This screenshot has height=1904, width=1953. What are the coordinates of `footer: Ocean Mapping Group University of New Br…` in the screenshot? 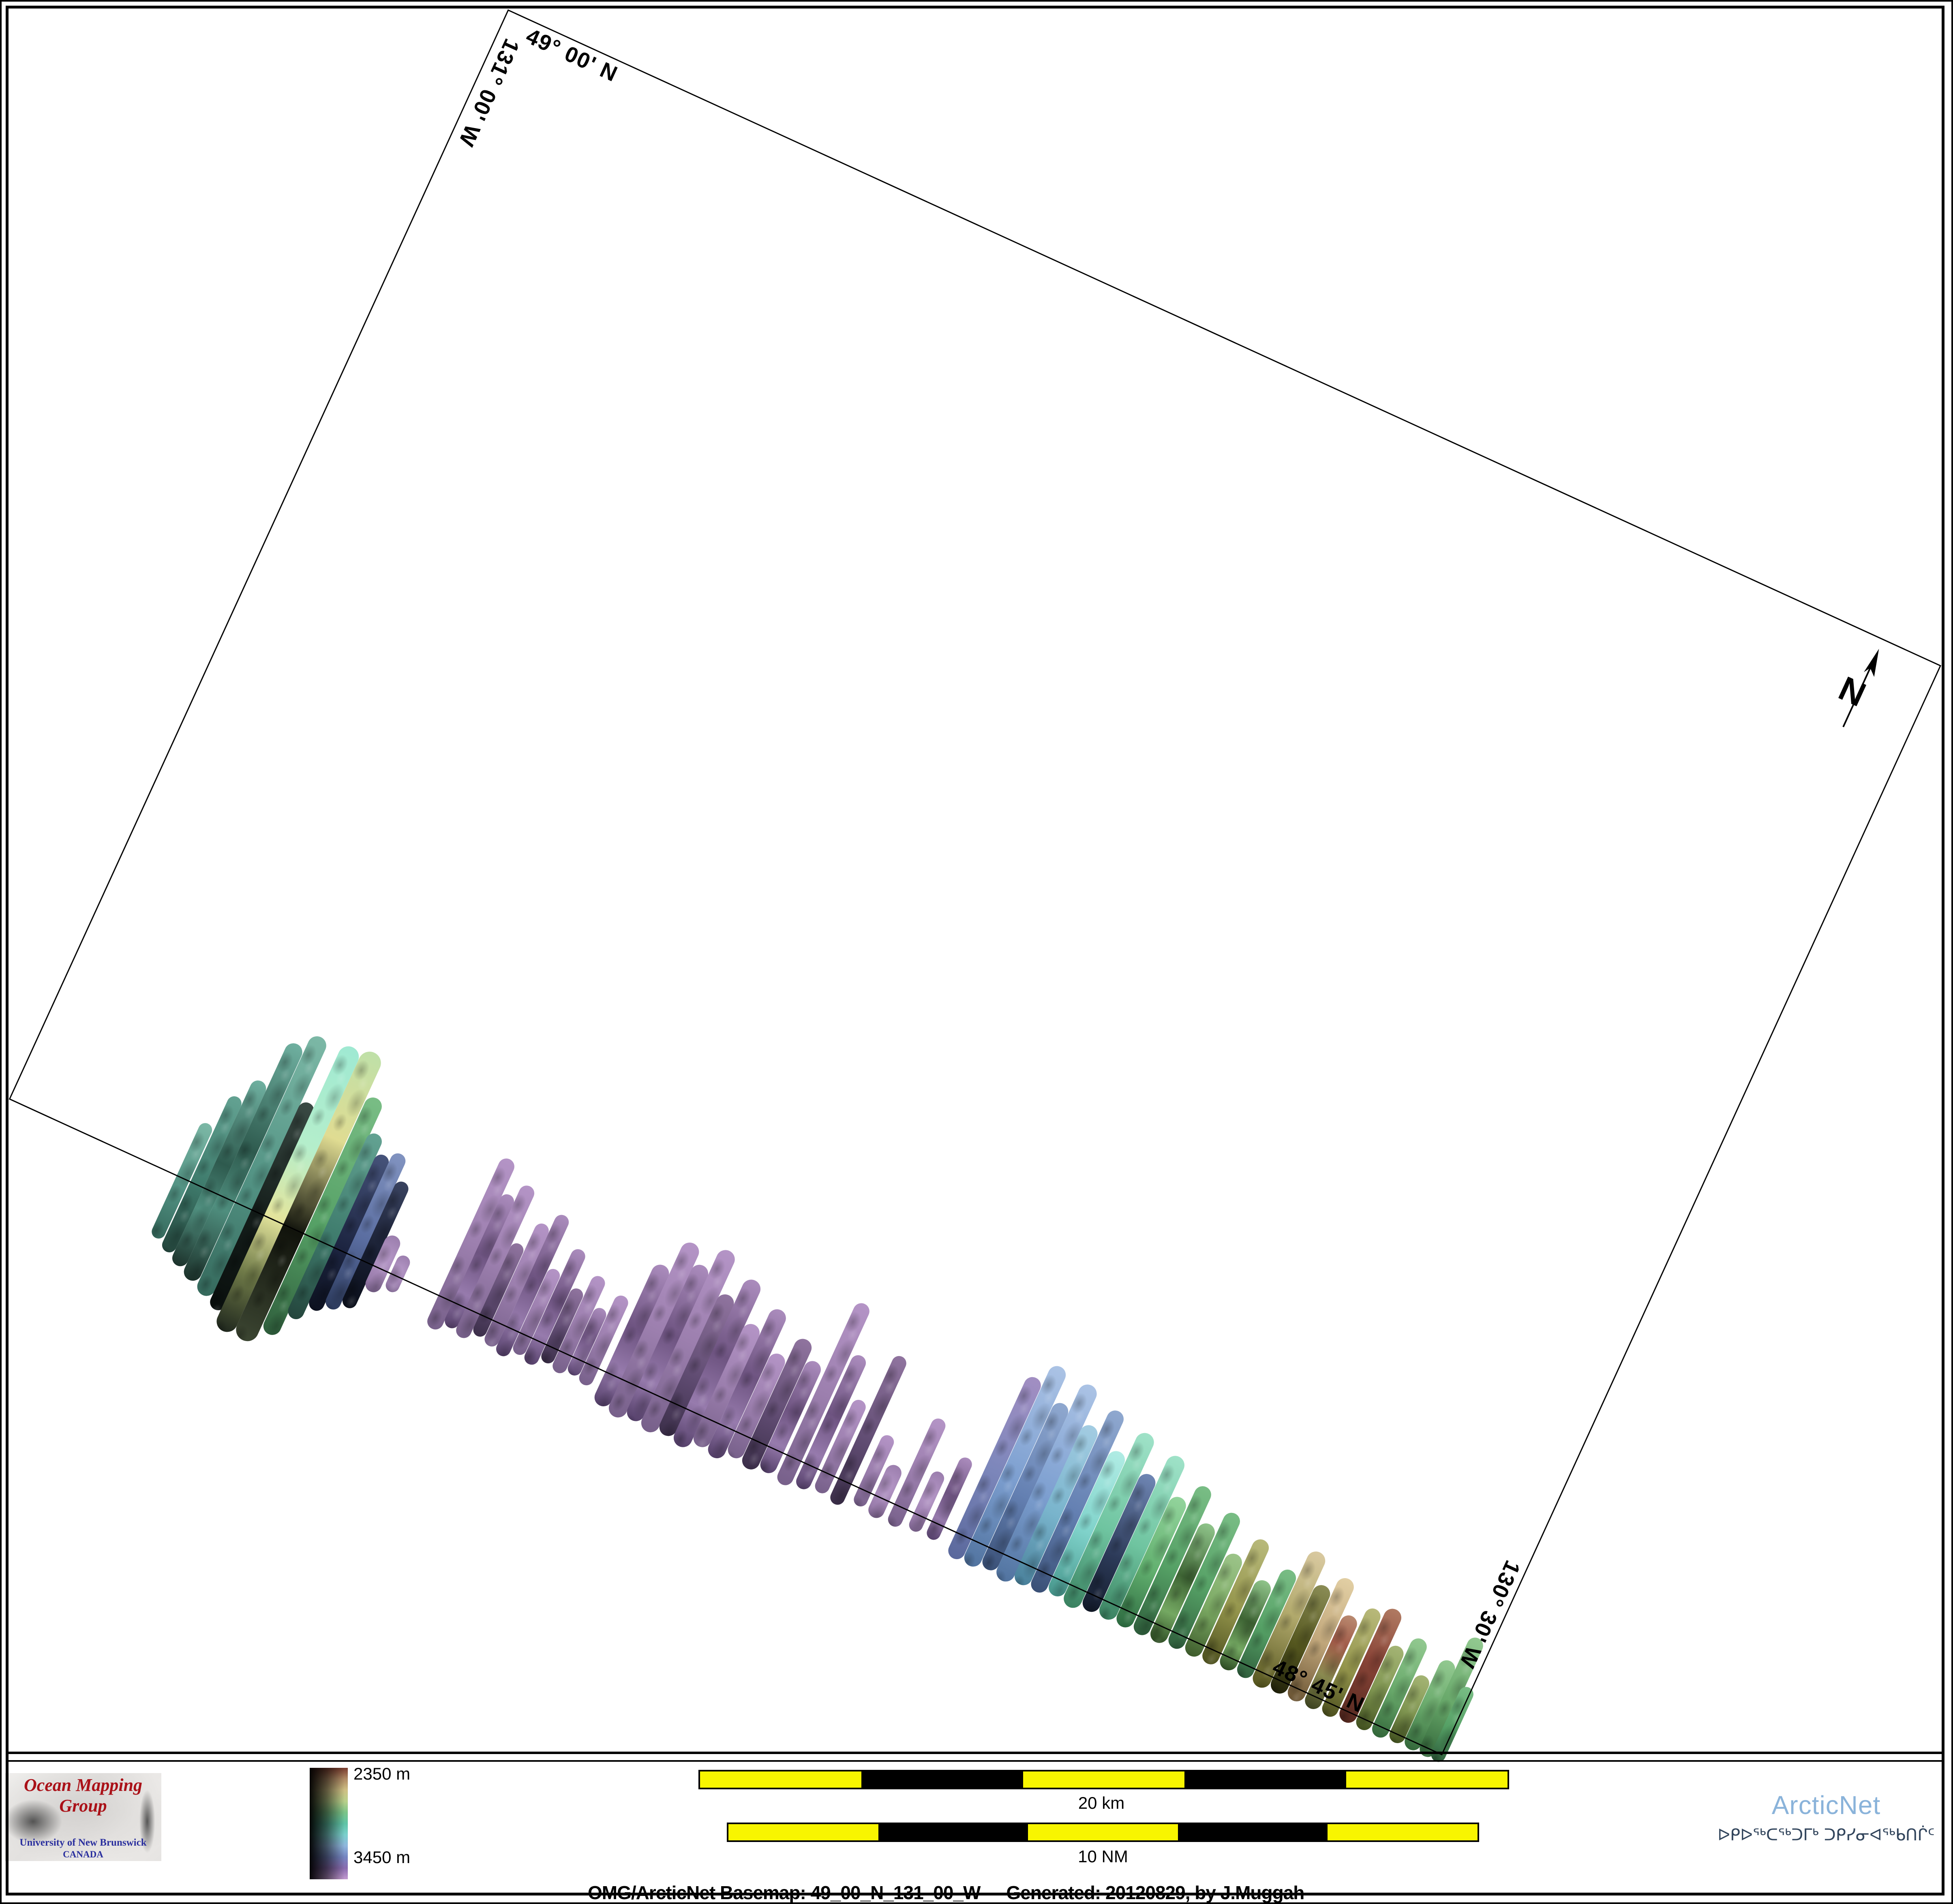 It's located at (976, 1833).